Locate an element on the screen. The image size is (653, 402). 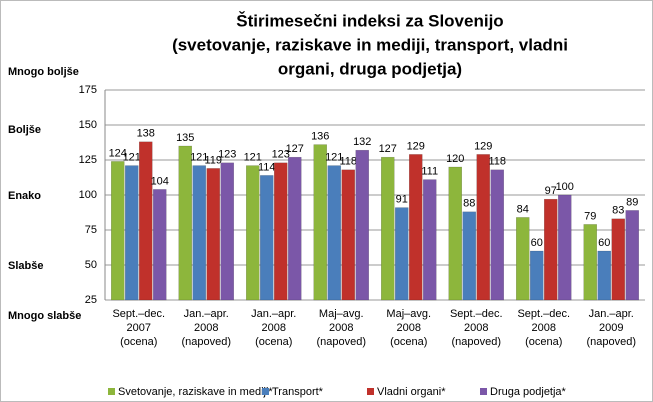
side-label: Mnogo slabše is located at coordinates (44, 316).